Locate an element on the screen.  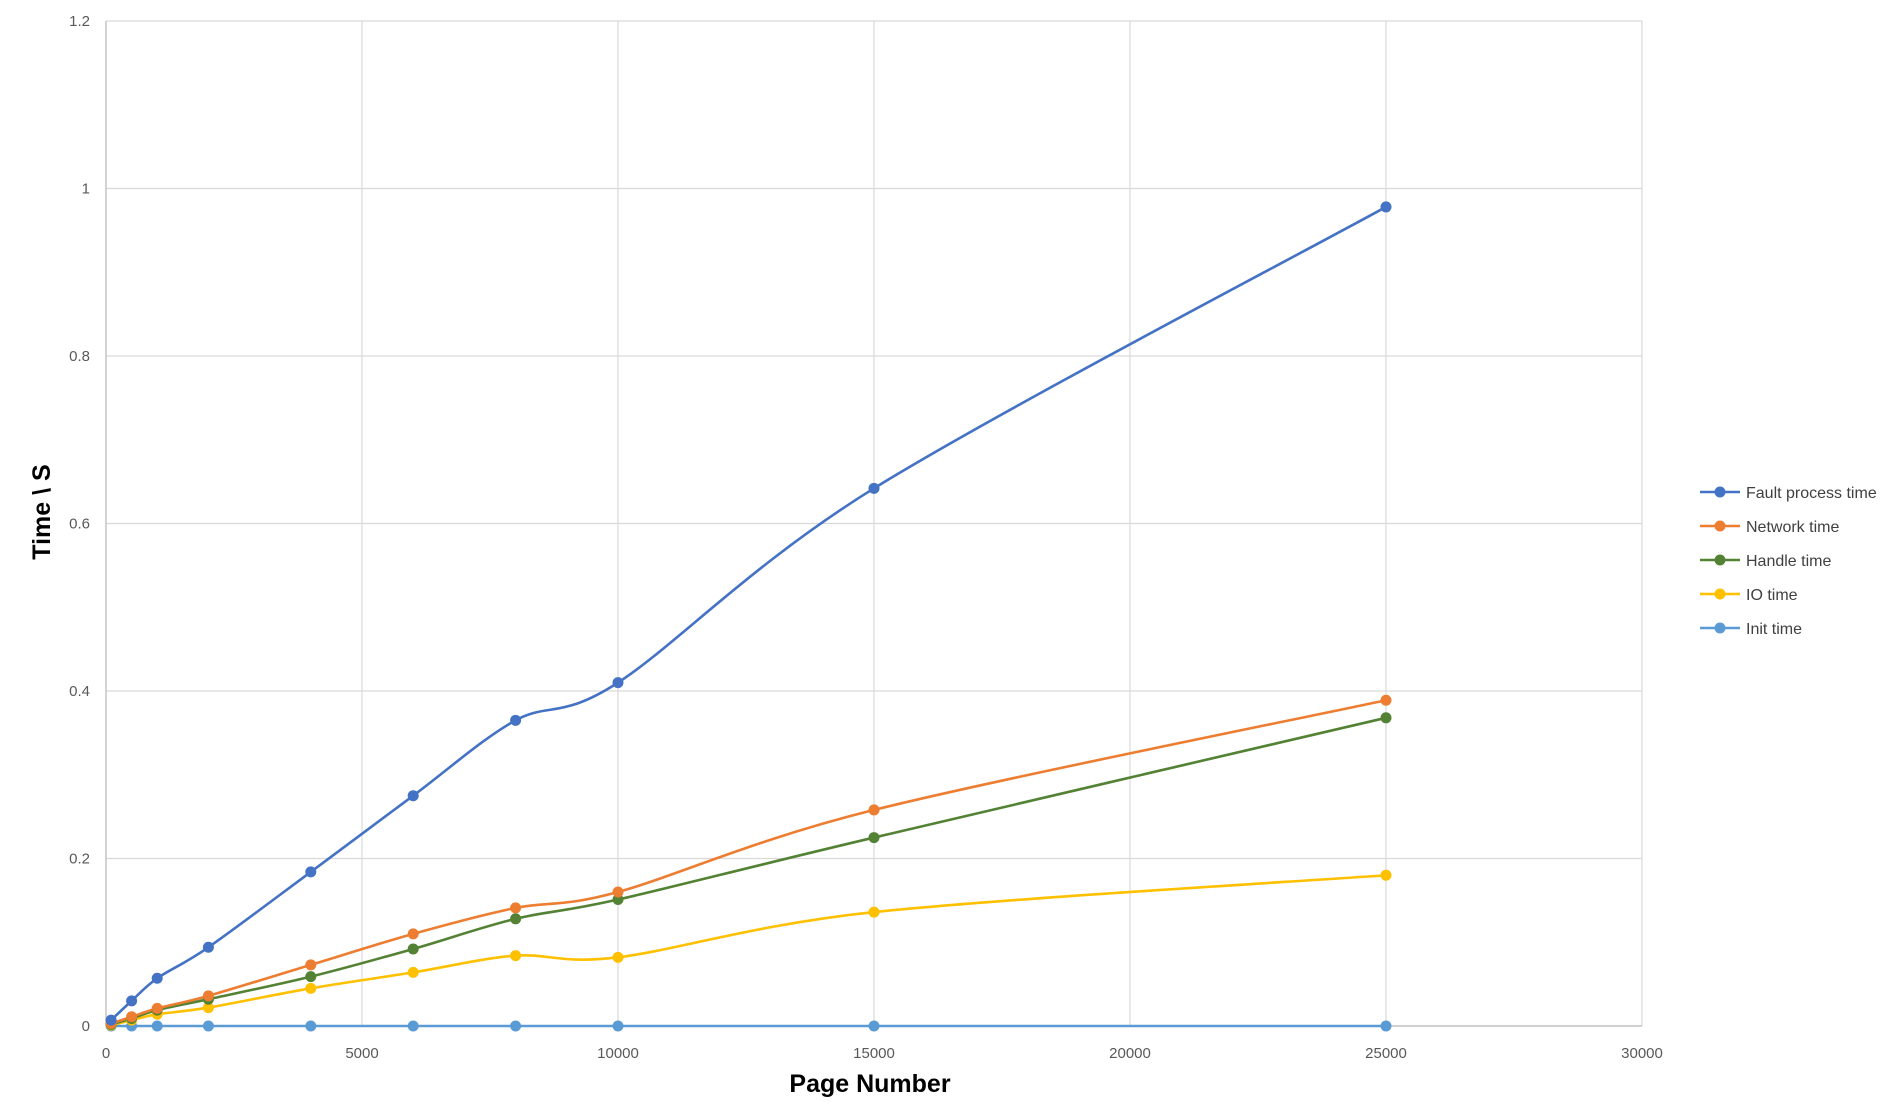
y-tick-label: 0 is located at coordinates (86, 1026).